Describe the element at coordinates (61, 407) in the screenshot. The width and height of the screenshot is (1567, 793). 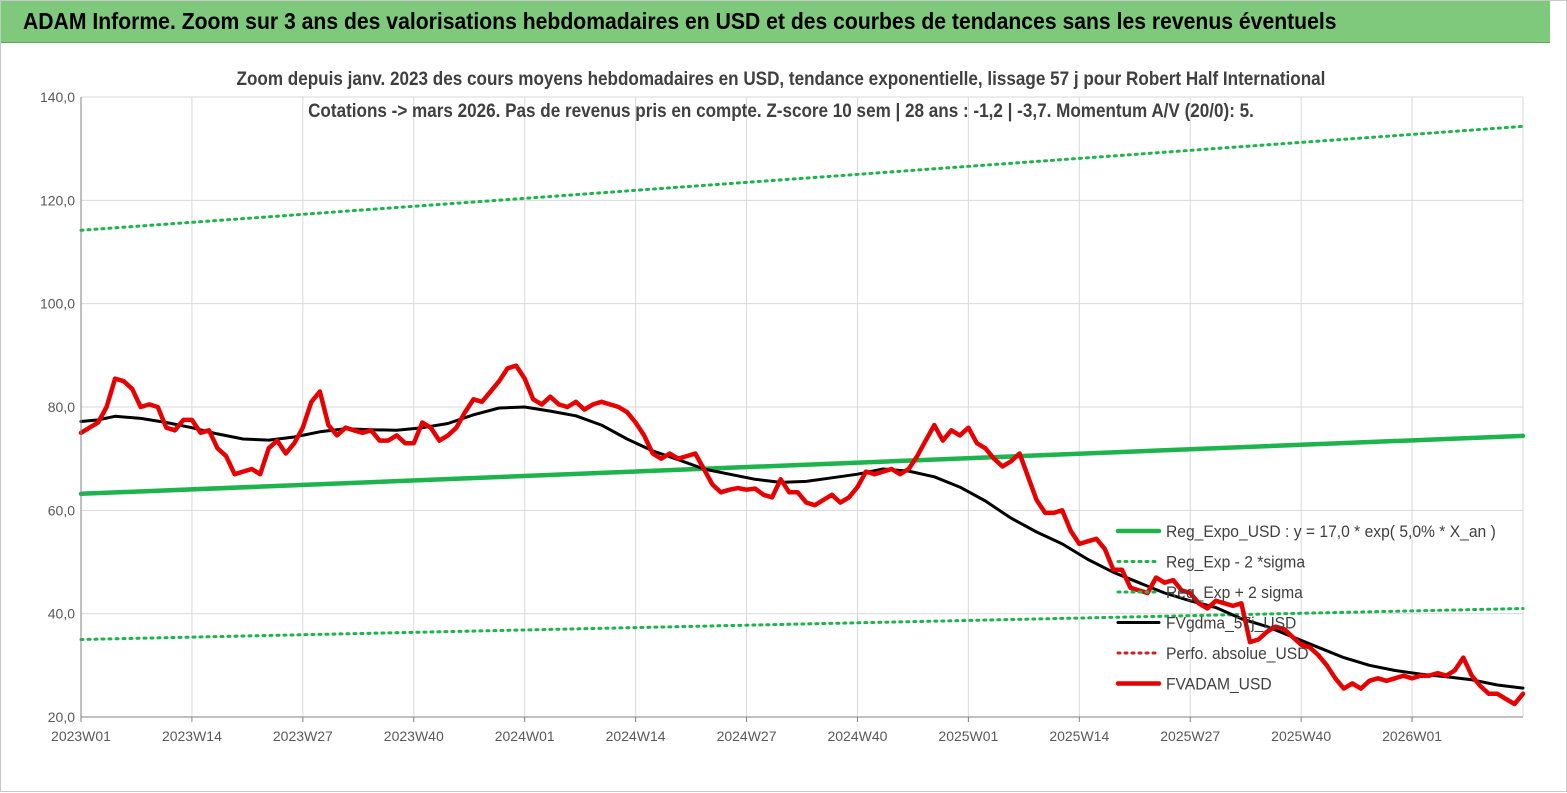
I see `y-tick-label: 80,0` at that location.